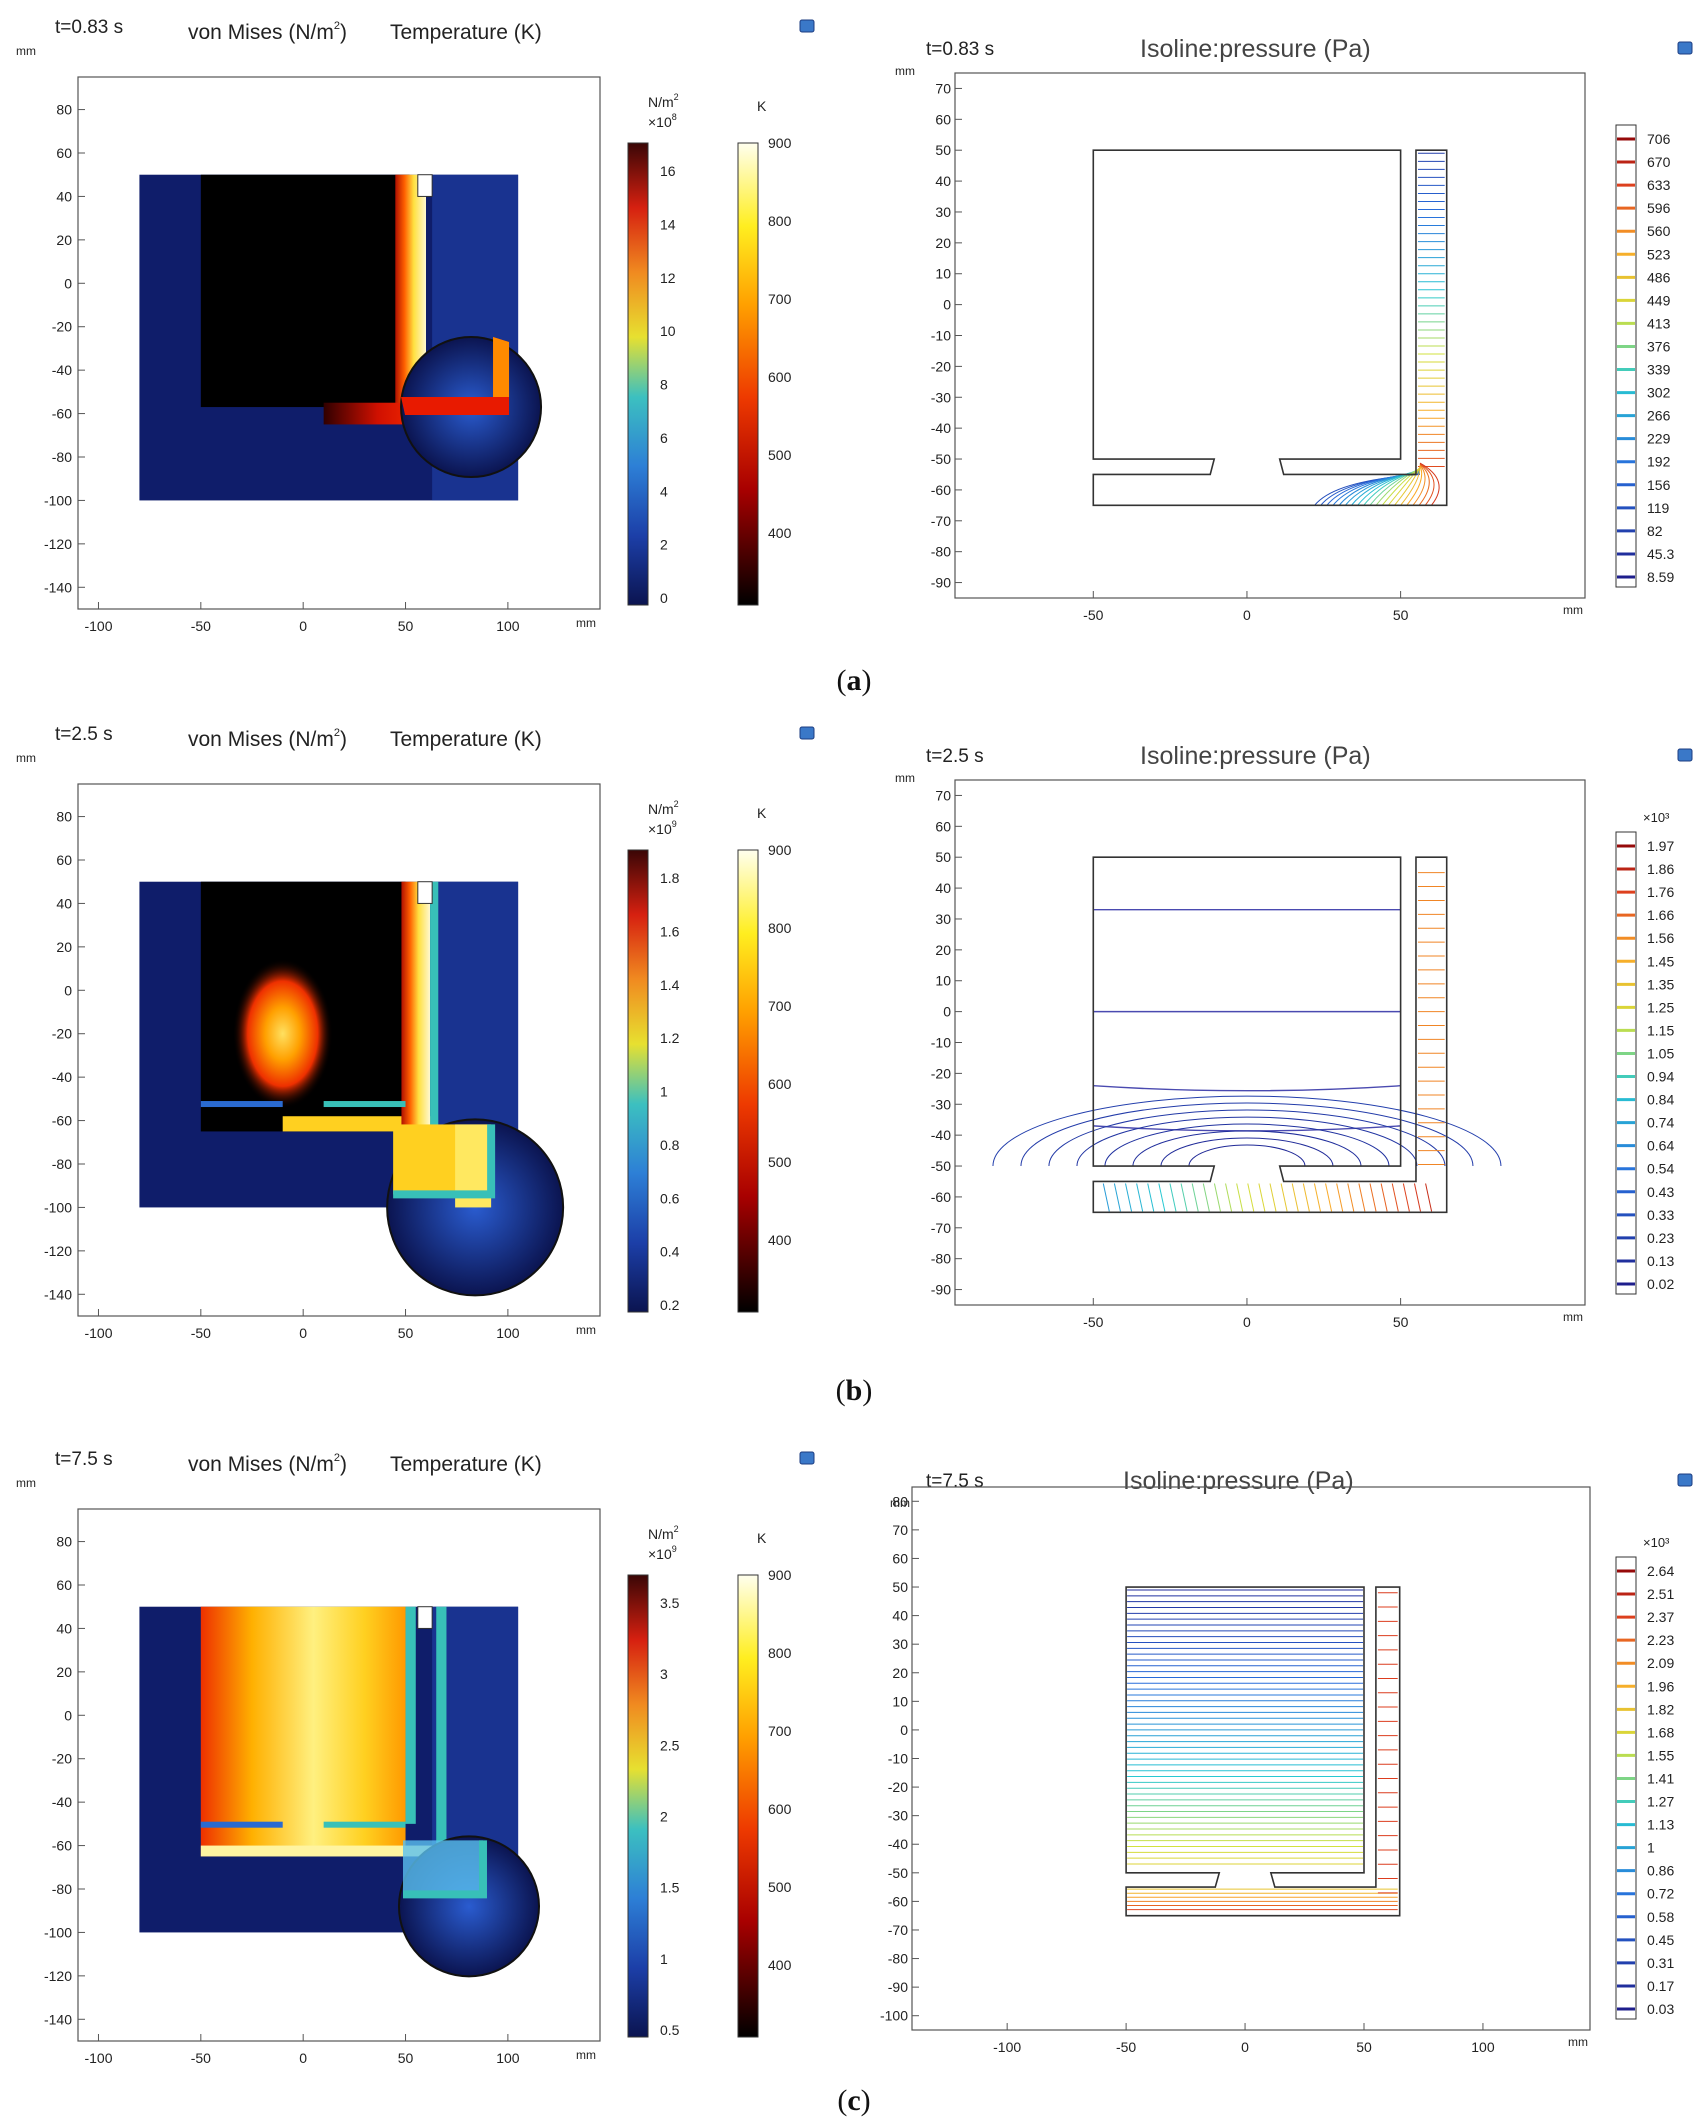 Image resolution: width=1708 pixels, height=2128 pixels. I want to click on stress-scale-text: ×10, so click(660, 829).